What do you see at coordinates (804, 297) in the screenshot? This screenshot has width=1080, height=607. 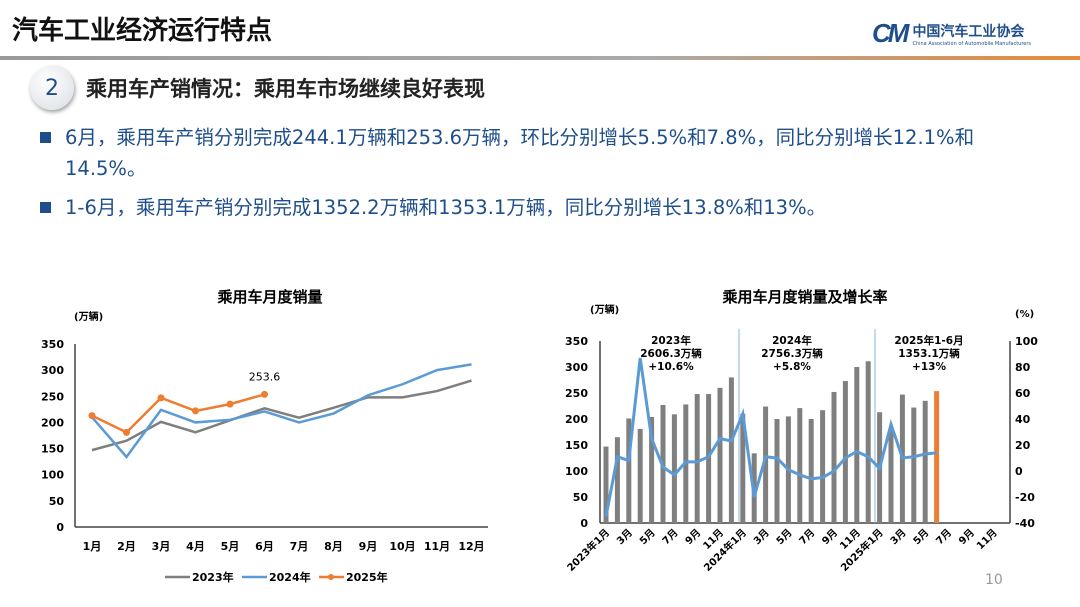 I see `chart-title: 乘用车月度销量及增长率` at bounding box center [804, 297].